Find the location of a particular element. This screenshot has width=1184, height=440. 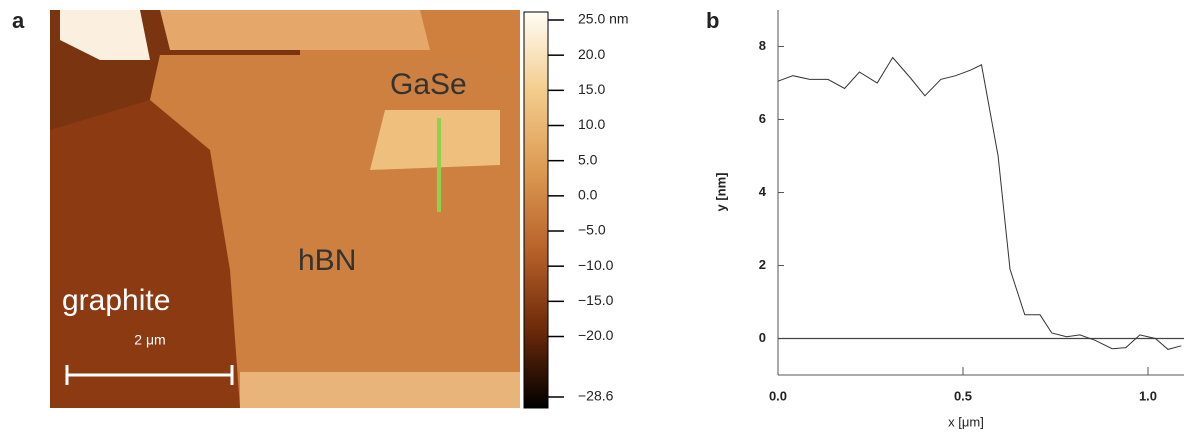

colorbar-tick-label: 15.0 is located at coordinates (591, 89).